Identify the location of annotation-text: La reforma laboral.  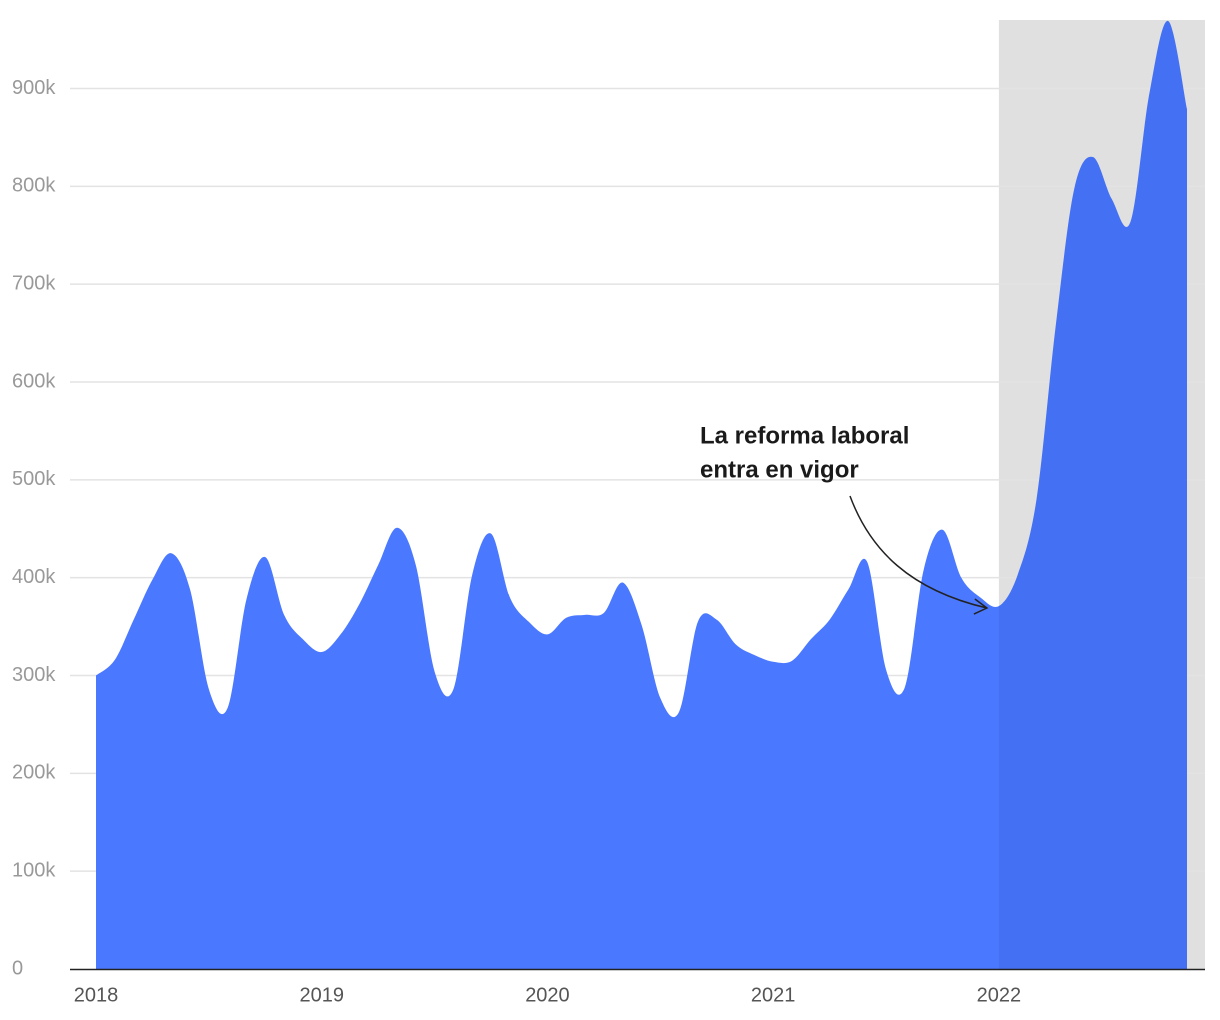
(804, 435).